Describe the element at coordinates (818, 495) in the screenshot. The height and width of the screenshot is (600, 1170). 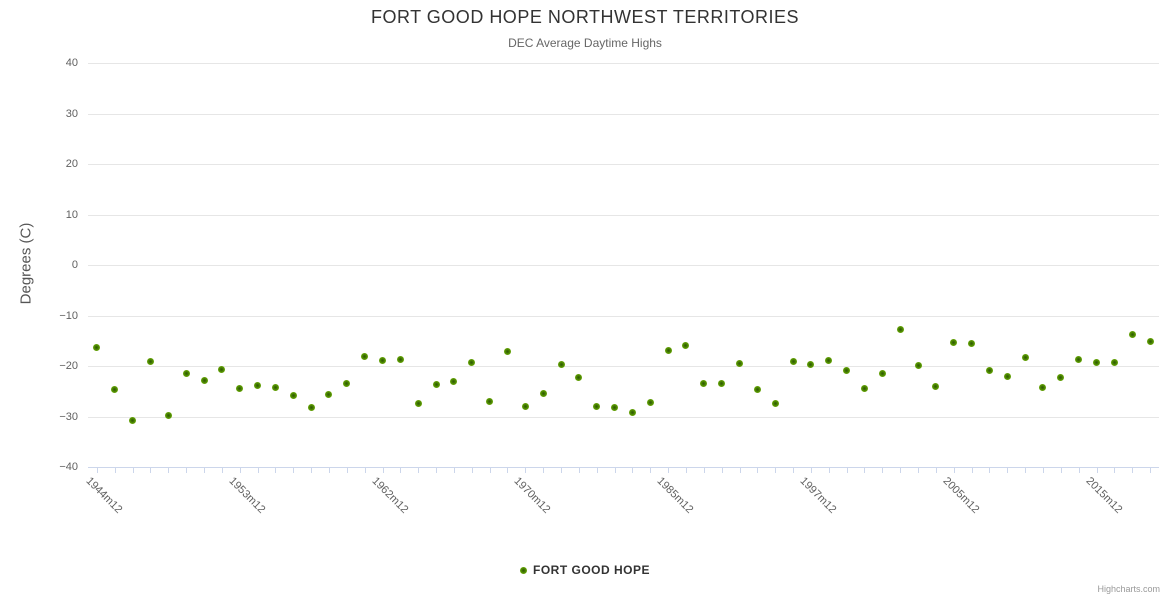
I see `x-tick-label: 1997m12` at that location.